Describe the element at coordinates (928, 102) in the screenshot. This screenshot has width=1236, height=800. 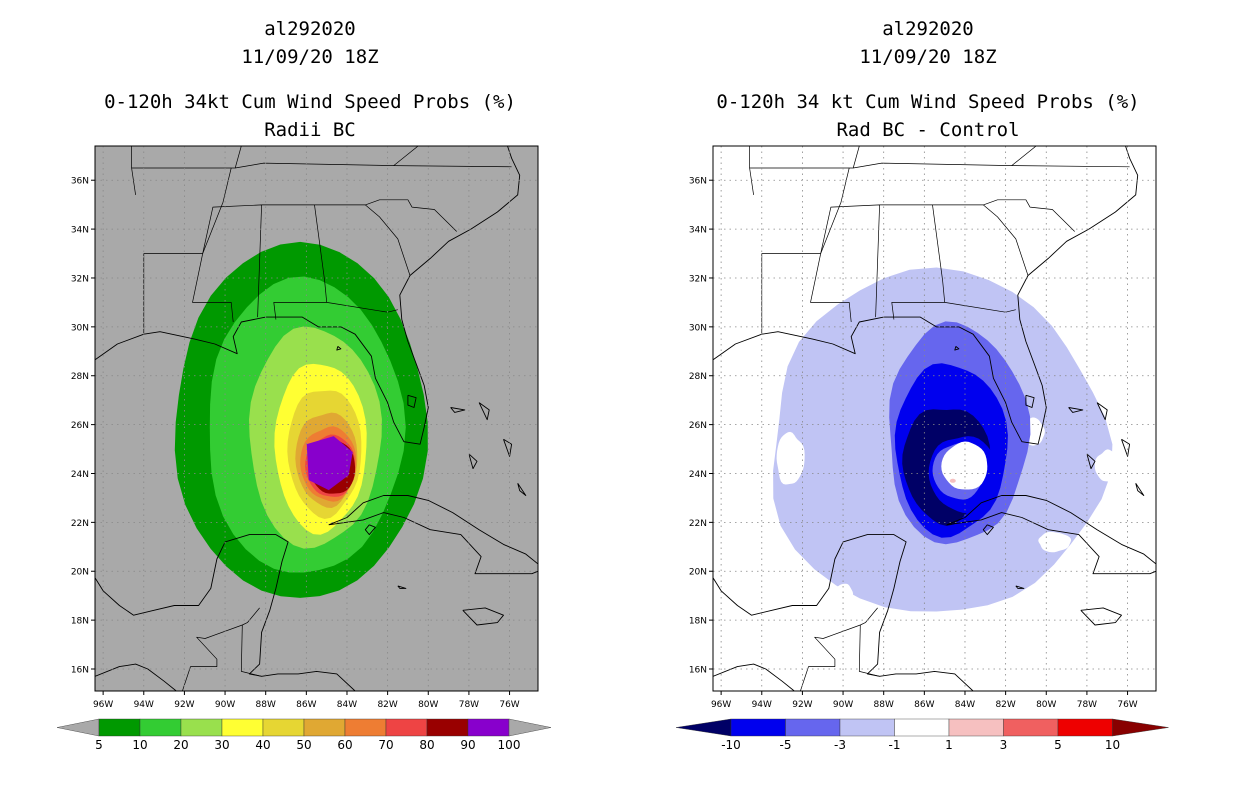
I see `right-chart-title: 0-120h 34 kt Cum Wind Speed Probs (%)` at that location.